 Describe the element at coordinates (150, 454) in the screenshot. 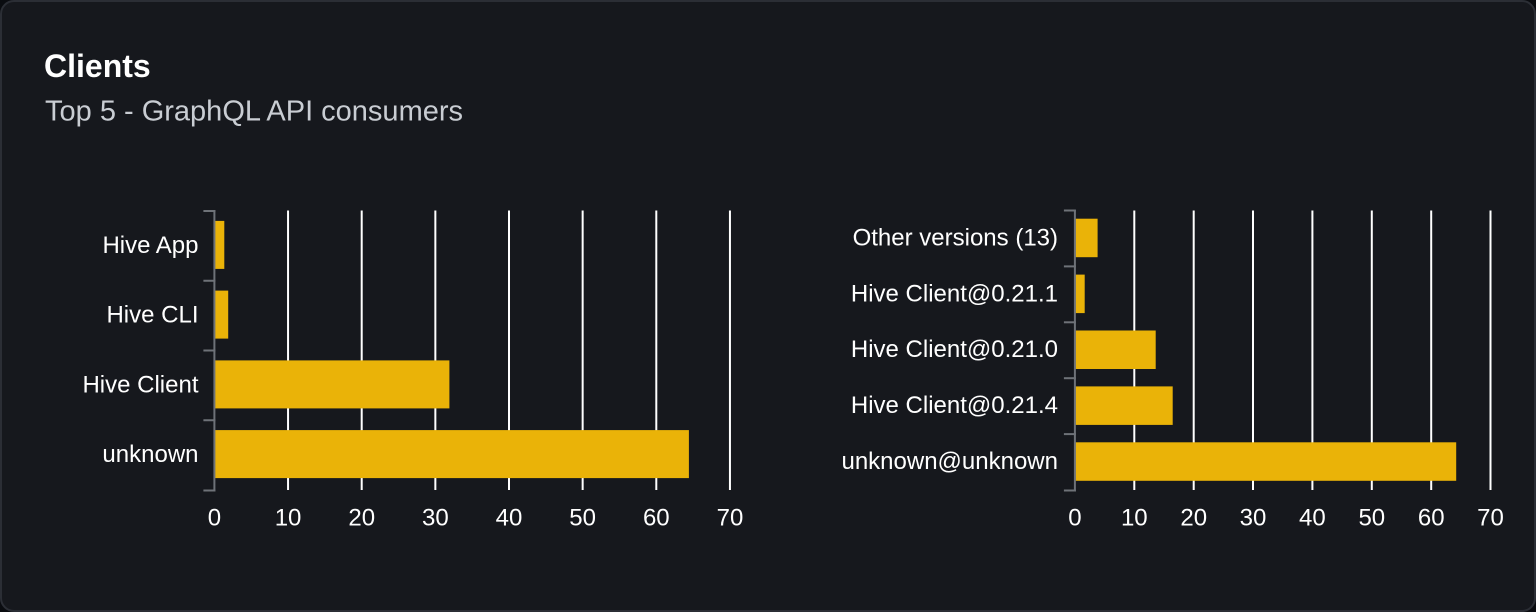

I see `svg-text: unknown` at that location.